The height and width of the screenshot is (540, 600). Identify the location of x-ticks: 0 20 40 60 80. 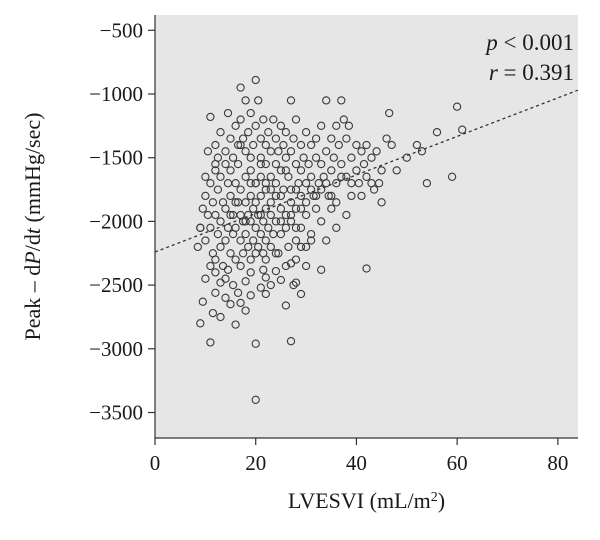
(359, 456).